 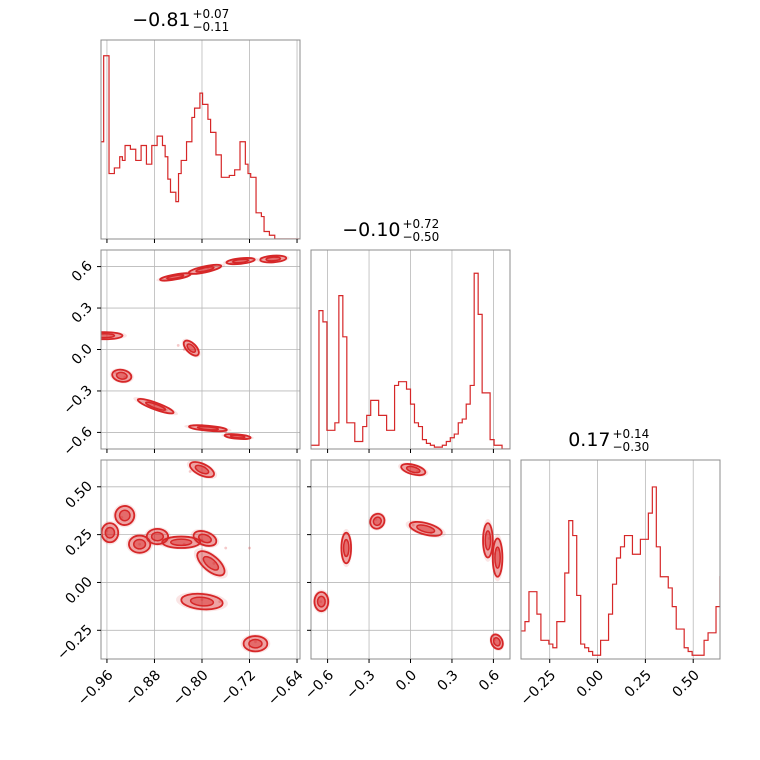 I want to click on title-minus-1: −0.50, so click(x=421, y=237).